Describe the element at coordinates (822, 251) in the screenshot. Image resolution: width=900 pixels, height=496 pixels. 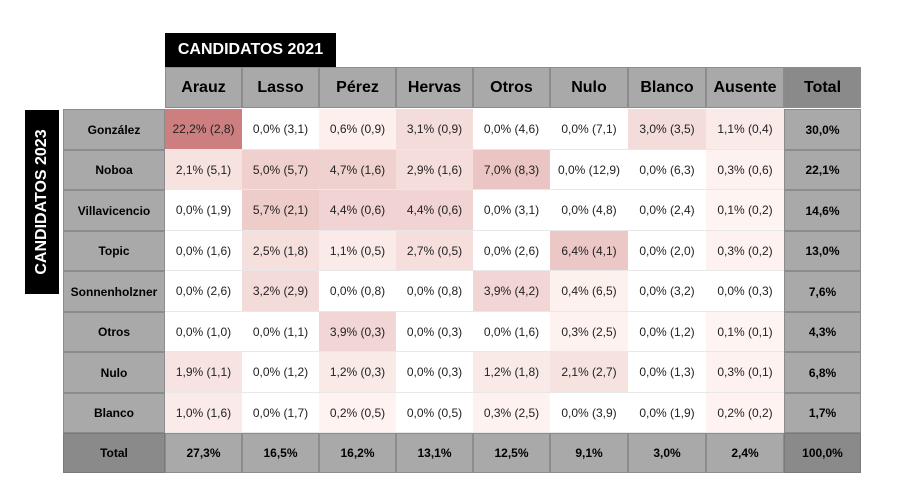
I see `row-total-3: 13,0%` at that location.